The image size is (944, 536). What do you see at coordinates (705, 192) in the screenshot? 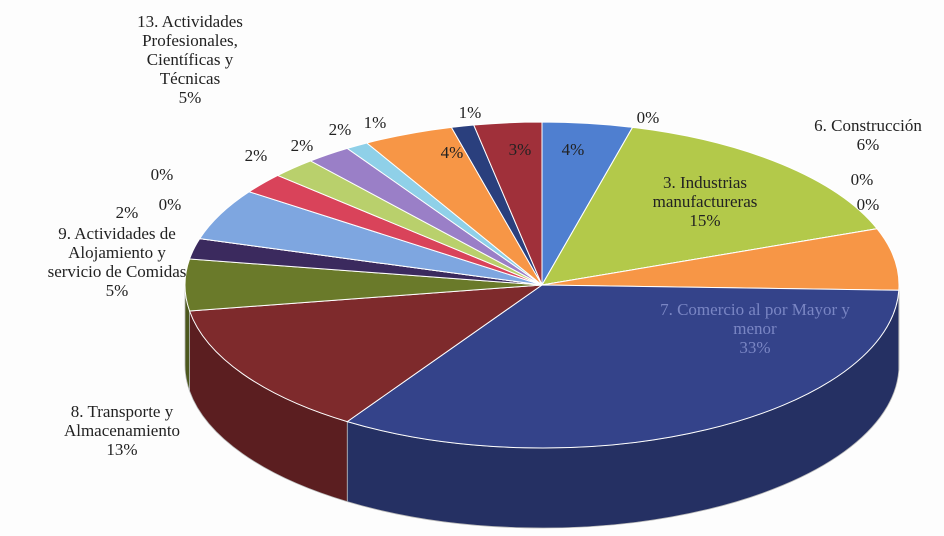
I see `category-name: 3. Industrias manufactureras` at bounding box center [705, 192].